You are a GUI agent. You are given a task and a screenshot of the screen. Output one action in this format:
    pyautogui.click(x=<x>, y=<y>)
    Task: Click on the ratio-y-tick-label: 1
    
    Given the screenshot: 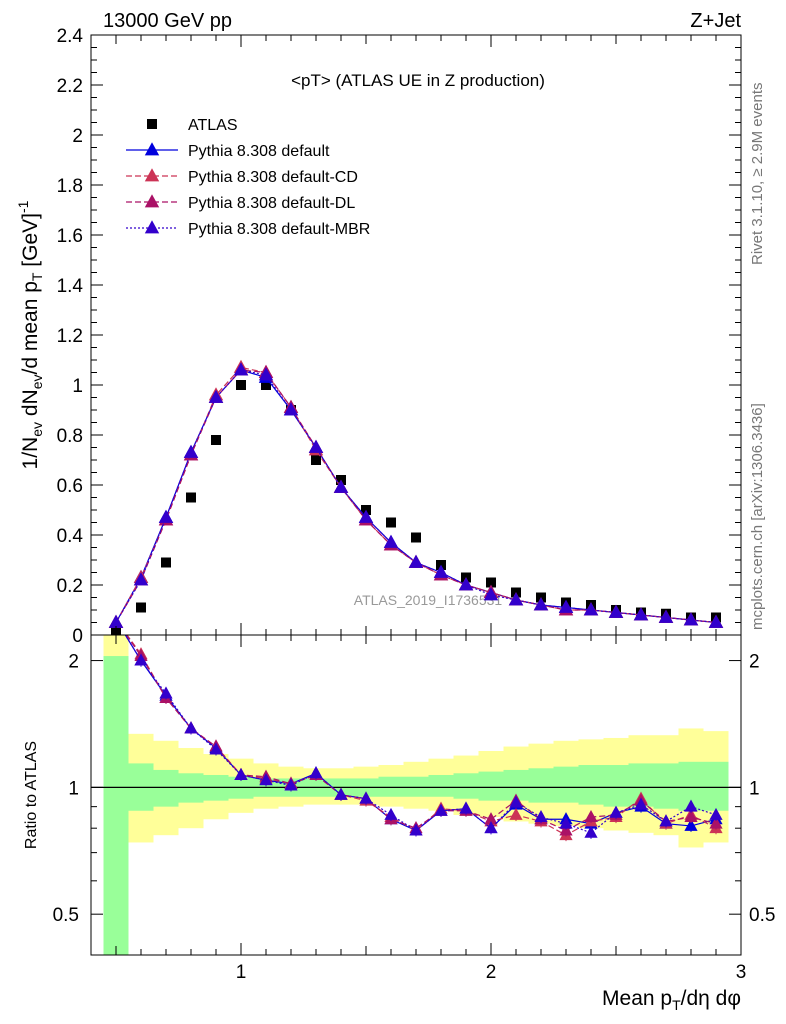 What is the action you would take?
    pyautogui.click(x=73, y=788)
    